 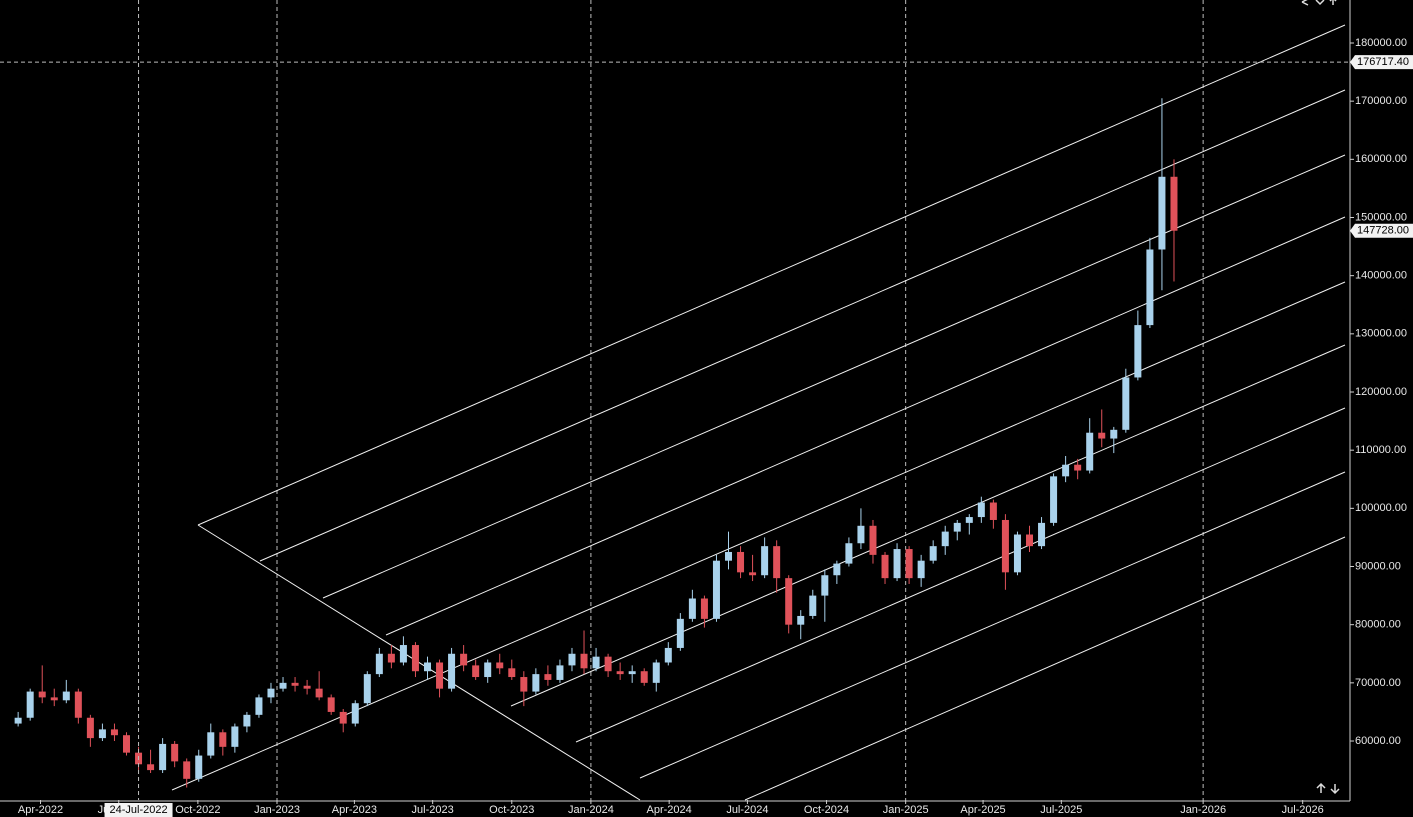 What do you see at coordinates (982, 810) in the screenshot?
I see `x-tick-label: Apr-2025` at bounding box center [982, 810].